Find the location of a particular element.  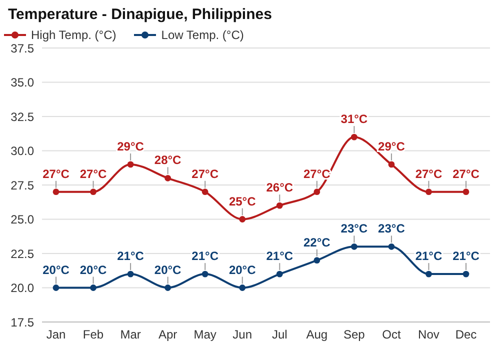

x-tick-label: Dec is located at coordinates (466, 335).